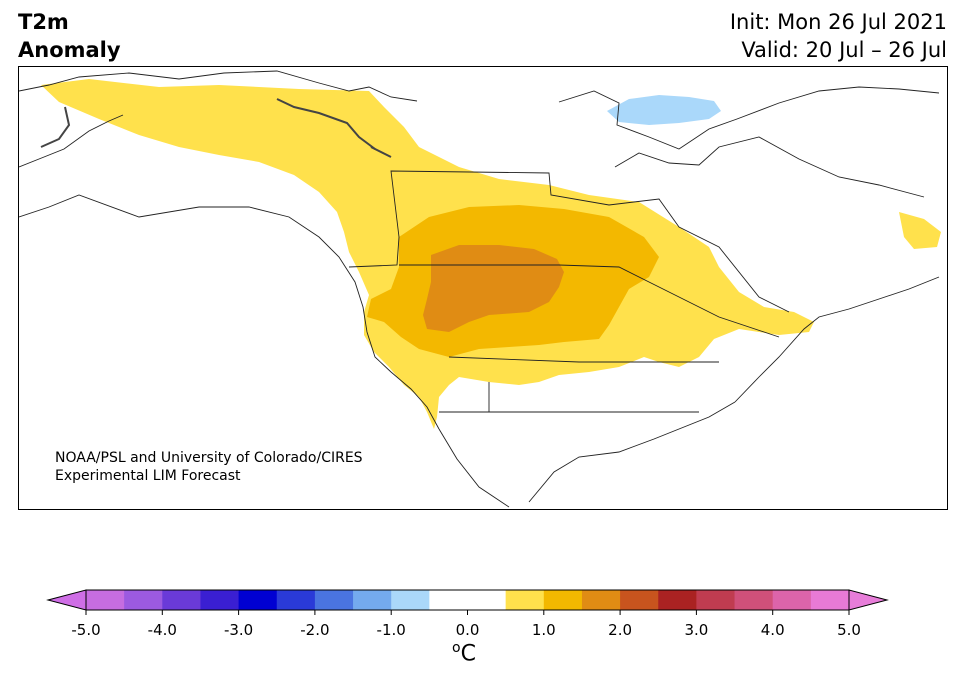 This screenshot has width=959, height=680. What do you see at coordinates (620, 630) in the screenshot?
I see `colorbar-tick-label: 2.0` at bounding box center [620, 630].